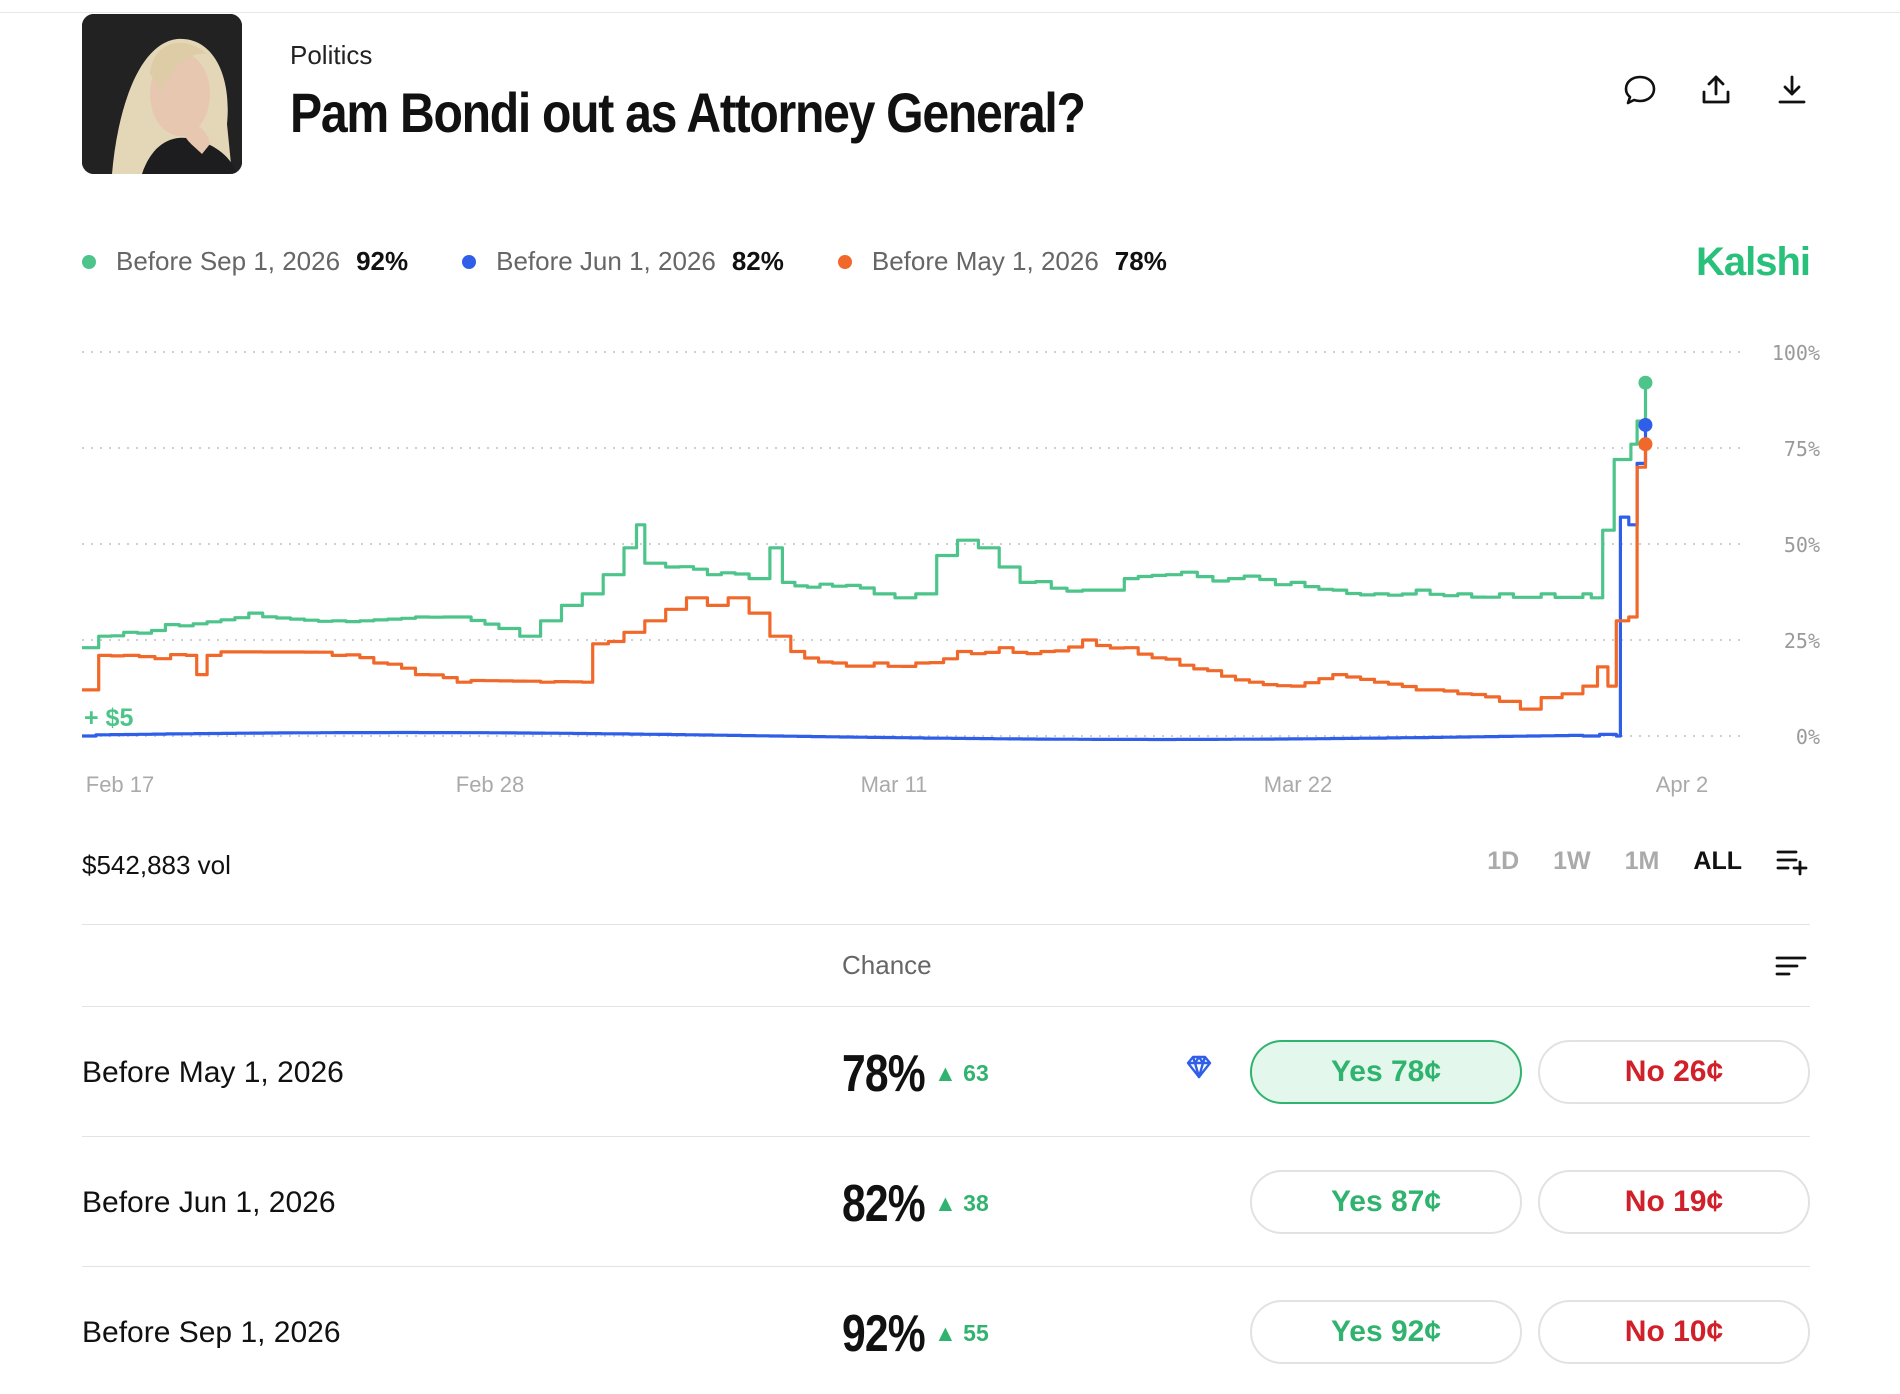 This screenshot has height=1394, width=1900. I want to click on legend-value: 92%, so click(382, 261).